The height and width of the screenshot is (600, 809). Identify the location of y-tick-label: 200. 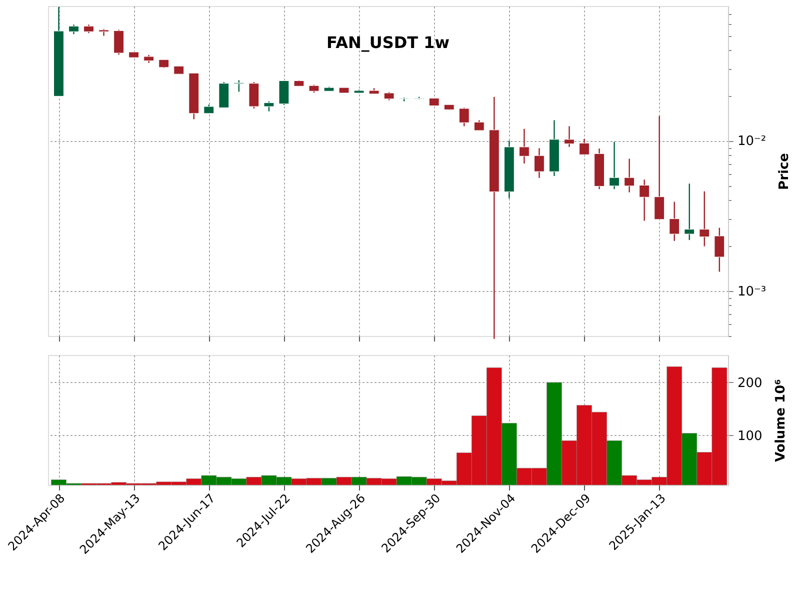
(750, 383).